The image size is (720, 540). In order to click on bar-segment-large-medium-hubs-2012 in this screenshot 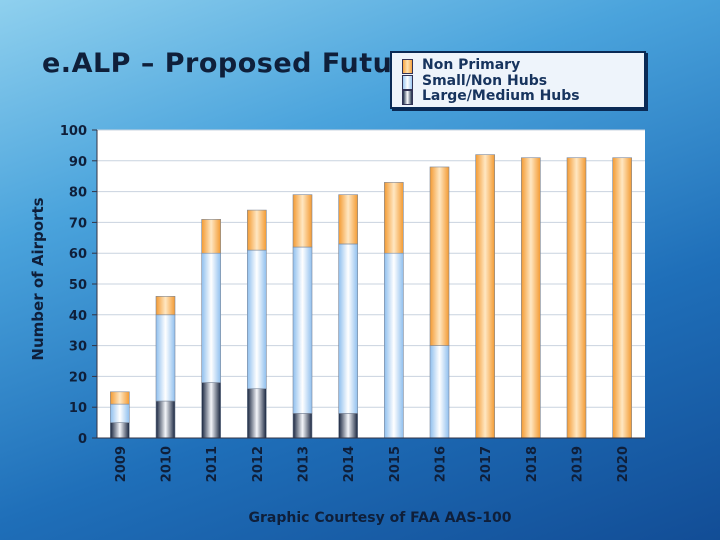, I will do `click(257, 413)`.